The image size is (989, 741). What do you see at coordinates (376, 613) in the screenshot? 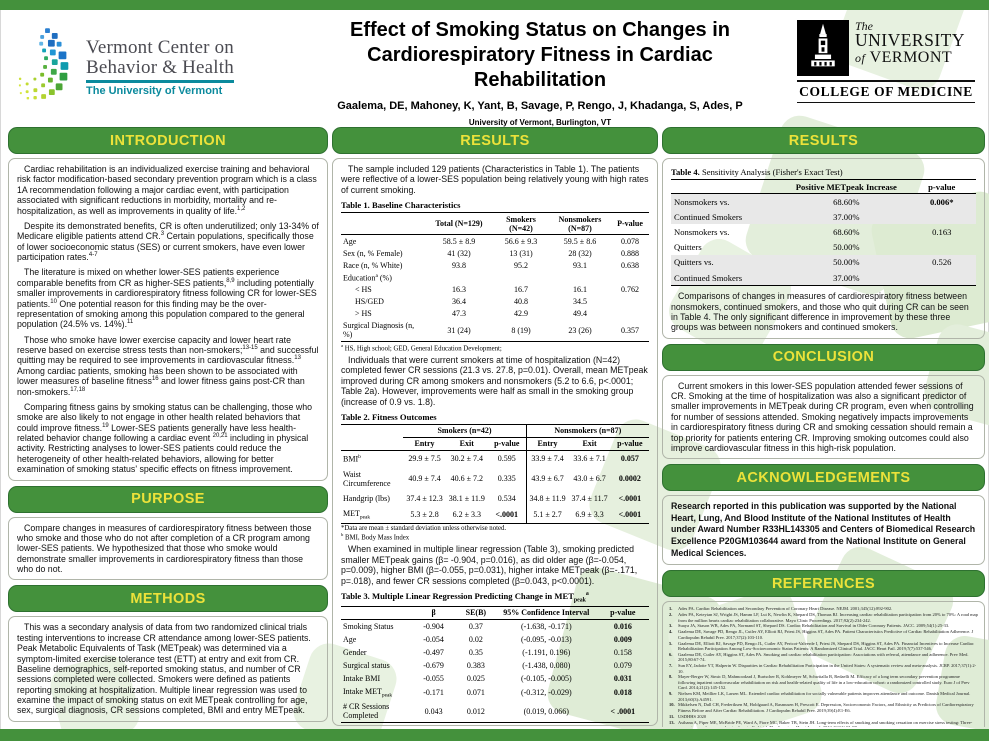
I see `table3-header` at bounding box center [376, 613].